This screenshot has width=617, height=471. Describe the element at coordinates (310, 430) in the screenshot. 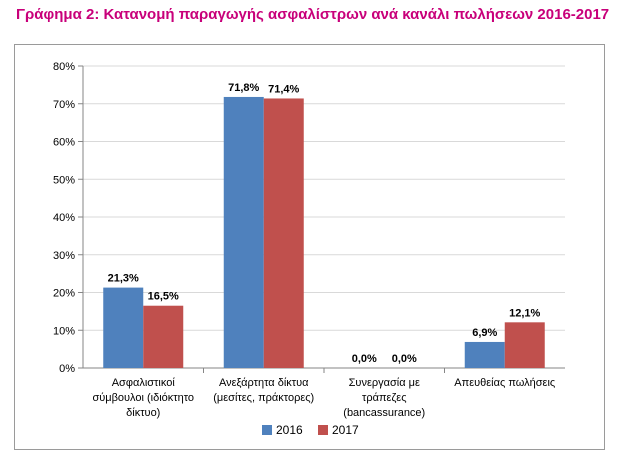

I see `legend: 2016 2017` at that location.